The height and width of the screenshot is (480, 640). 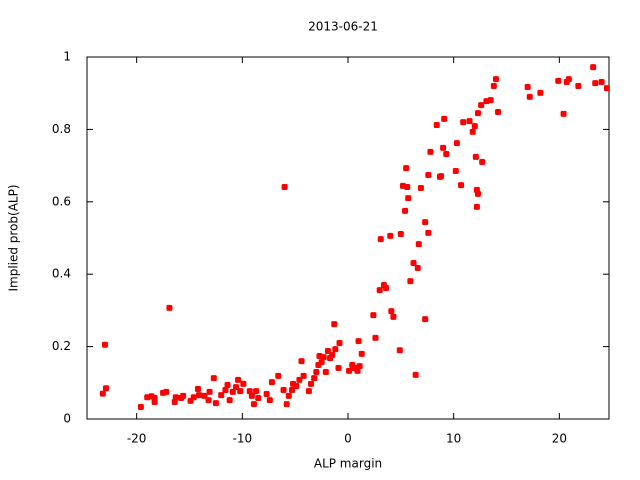 I want to click on x-axis-label: ALP margin, so click(x=348, y=464).